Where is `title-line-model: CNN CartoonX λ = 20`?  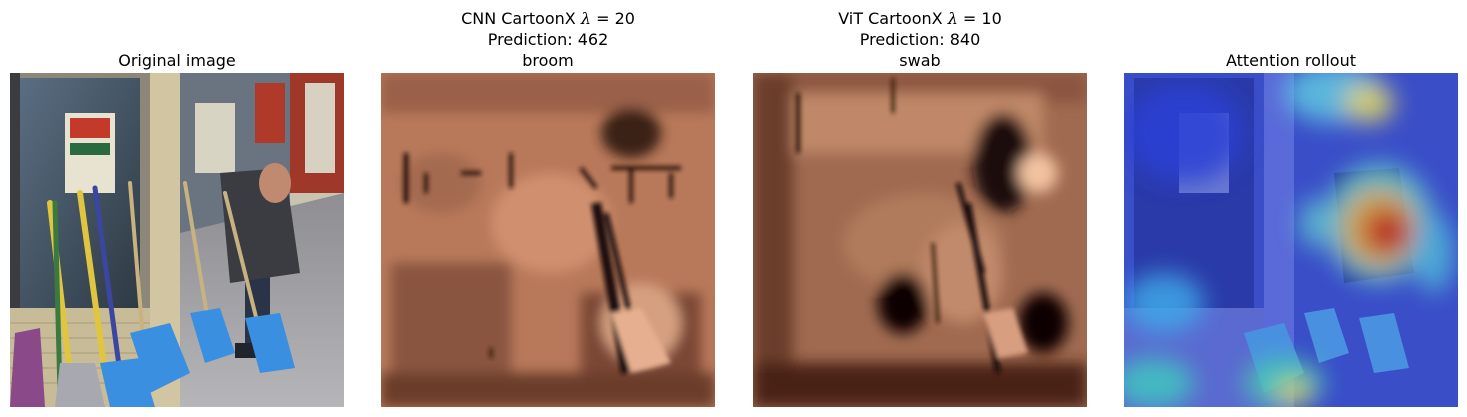
title-line-model: CNN CartoonX λ = 20 is located at coordinates (548, 18).